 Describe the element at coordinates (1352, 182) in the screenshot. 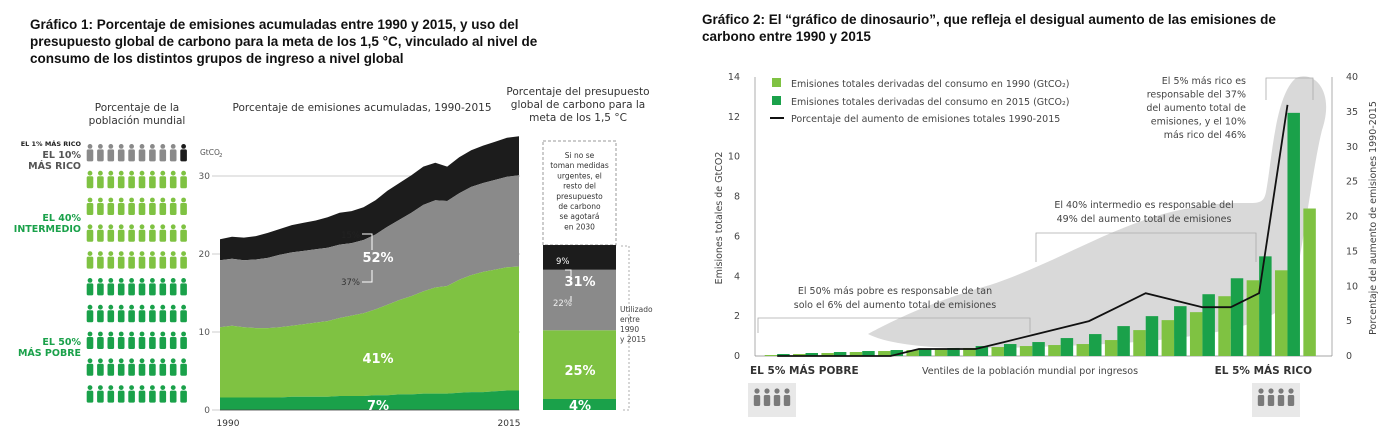

I see `y-right-tick: 25` at that location.